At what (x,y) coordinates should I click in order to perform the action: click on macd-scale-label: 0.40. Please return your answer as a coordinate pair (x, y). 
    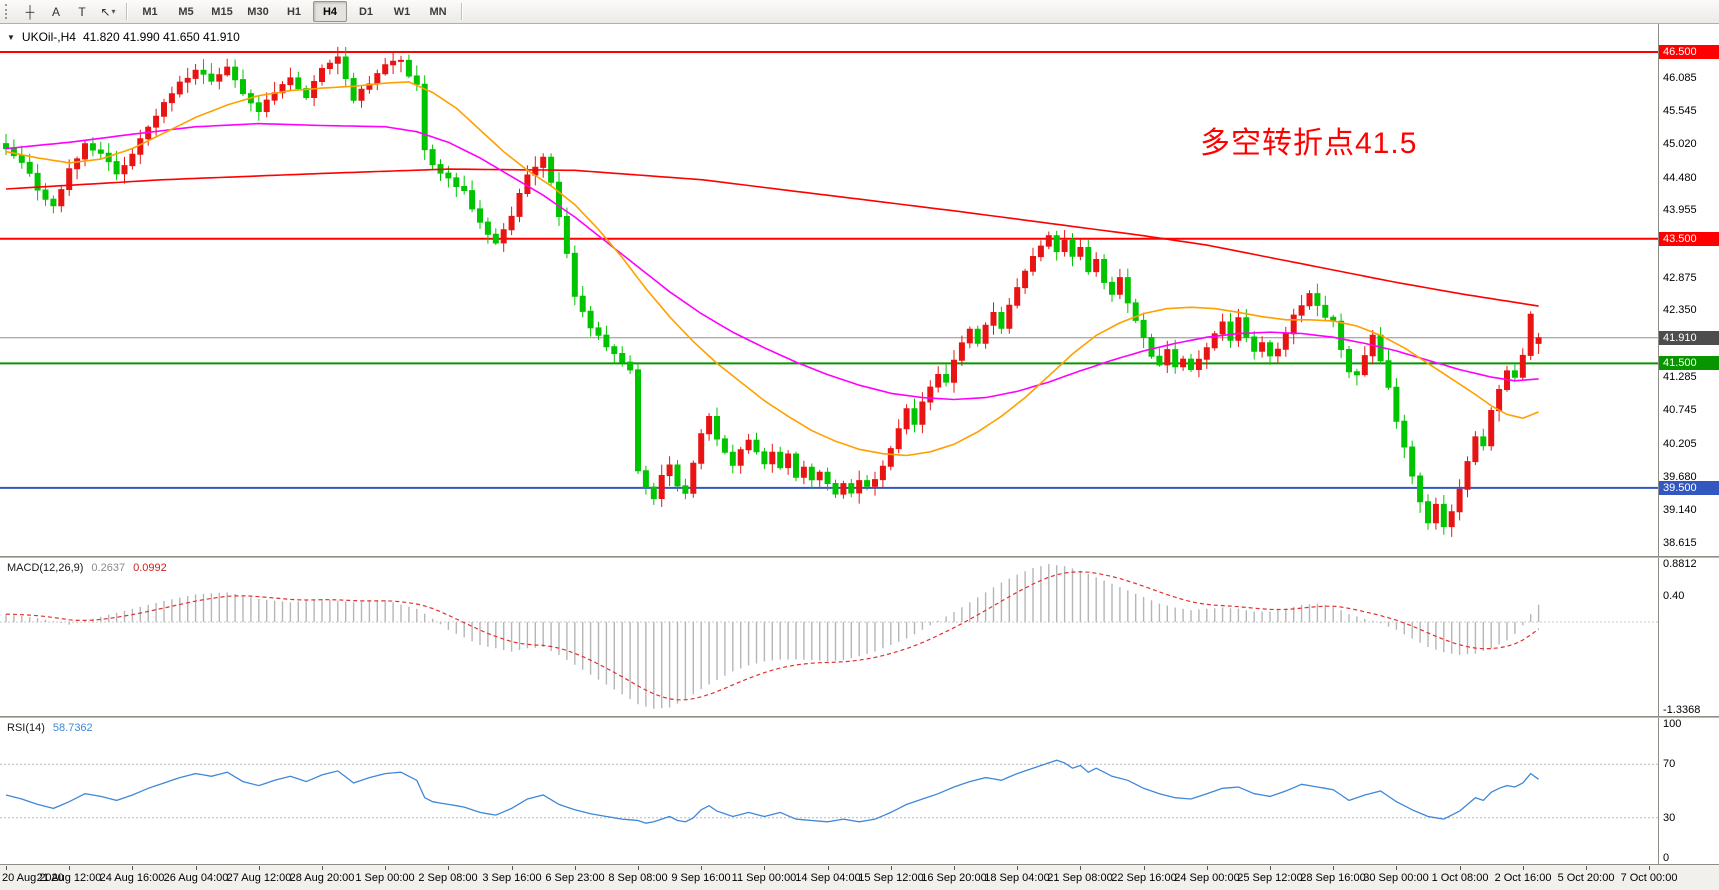
    Looking at the image, I should click on (1674, 596).